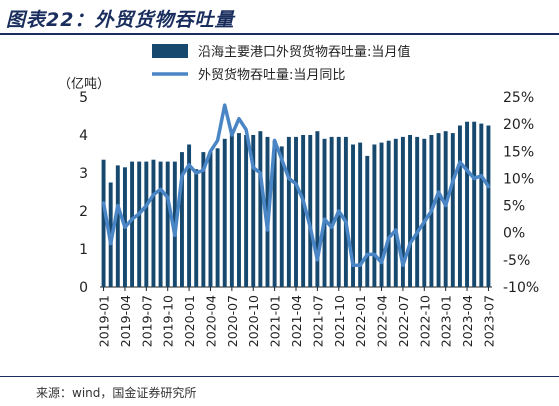 The image size is (559, 406). What do you see at coordinates (304, 52) in the screenshot?
I see `legend-bar-label: 沿海主要港口外贸货物吞吐量:当月值` at bounding box center [304, 52].